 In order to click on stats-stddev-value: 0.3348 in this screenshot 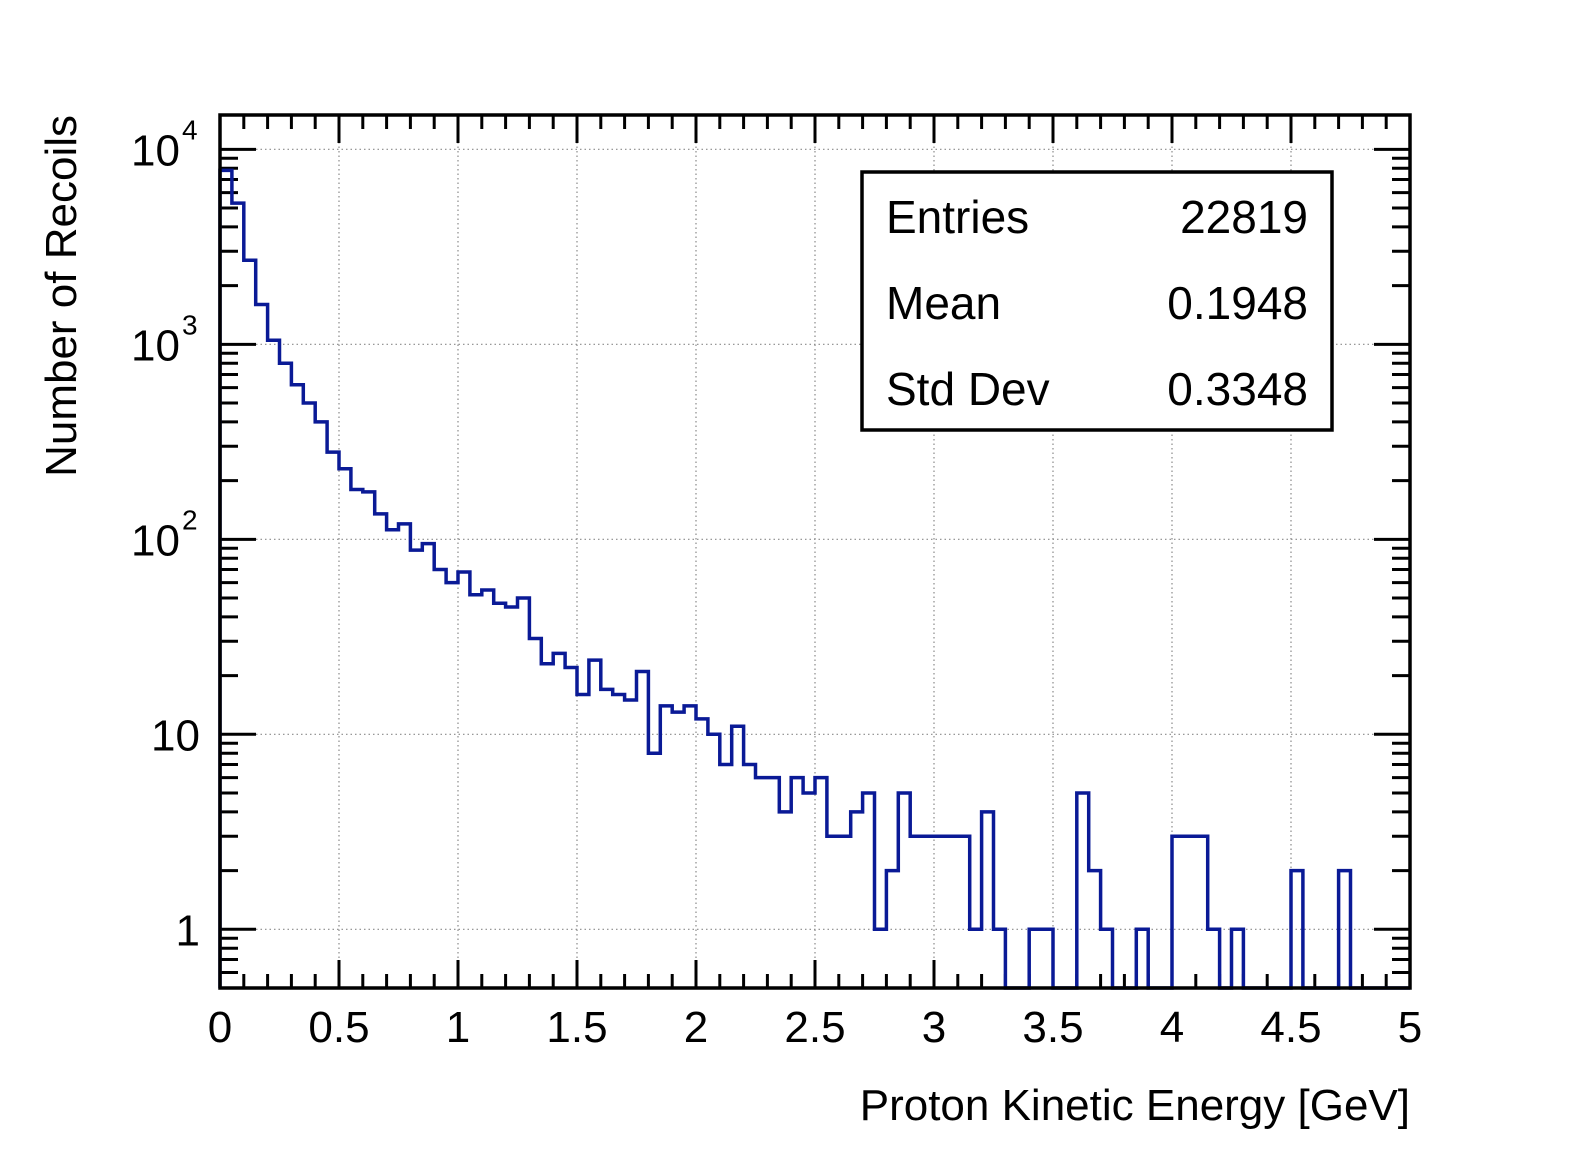, I will do `click(1237, 389)`.